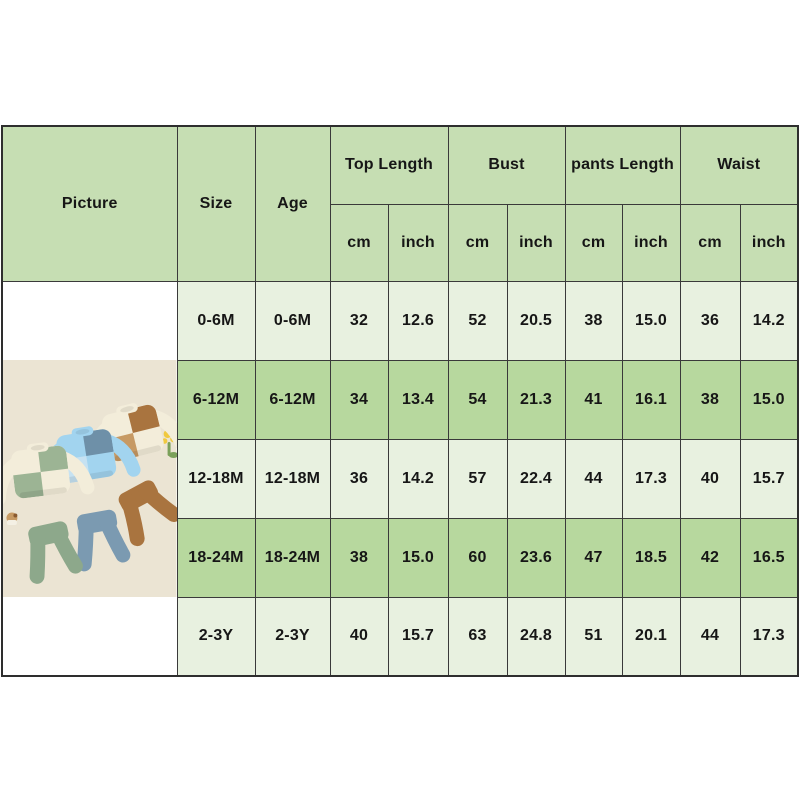 Image resolution: width=800 pixels, height=800 pixels. Describe the element at coordinates (418, 320) in the screenshot. I see `measurement-cell: 12.6` at that location.